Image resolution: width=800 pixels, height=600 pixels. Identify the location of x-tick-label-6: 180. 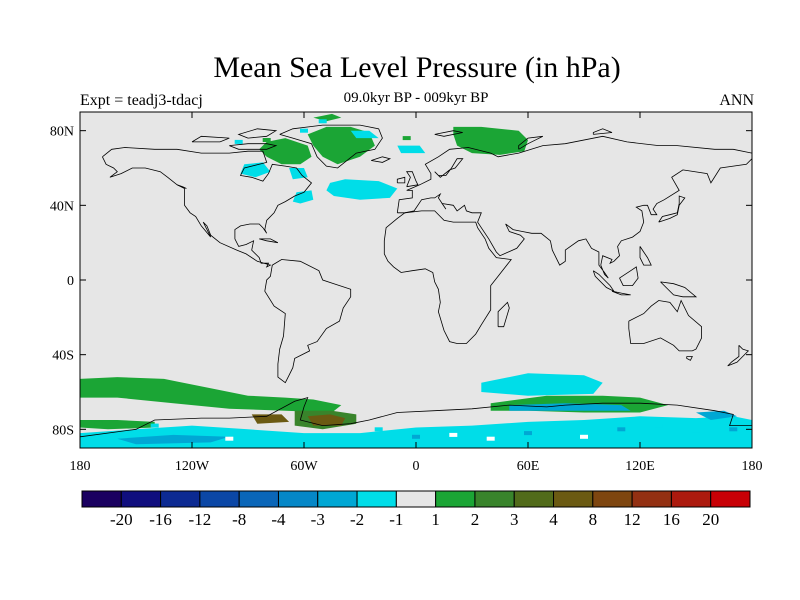
(752, 466).